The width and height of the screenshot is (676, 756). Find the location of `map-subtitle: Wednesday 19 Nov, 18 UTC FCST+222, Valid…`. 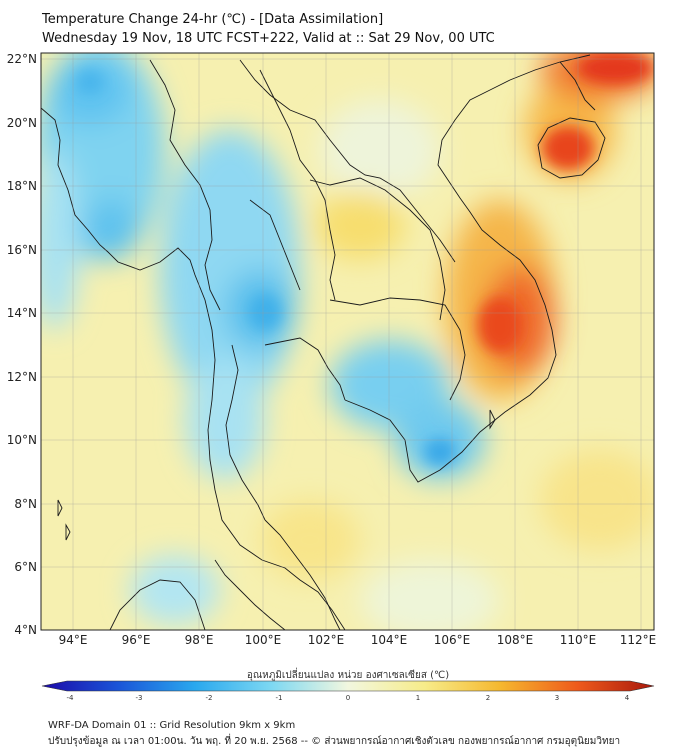

map-subtitle: Wednesday 19 Nov, 18 UTC FCST+222, Valid… is located at coordinates (268, 38).